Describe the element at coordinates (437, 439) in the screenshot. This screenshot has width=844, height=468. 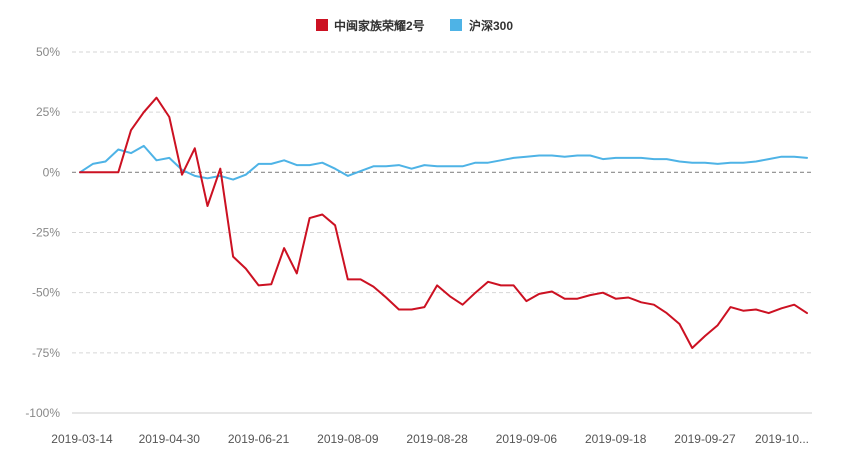
I see `x-tick-label: 2019-08-28` at that location.